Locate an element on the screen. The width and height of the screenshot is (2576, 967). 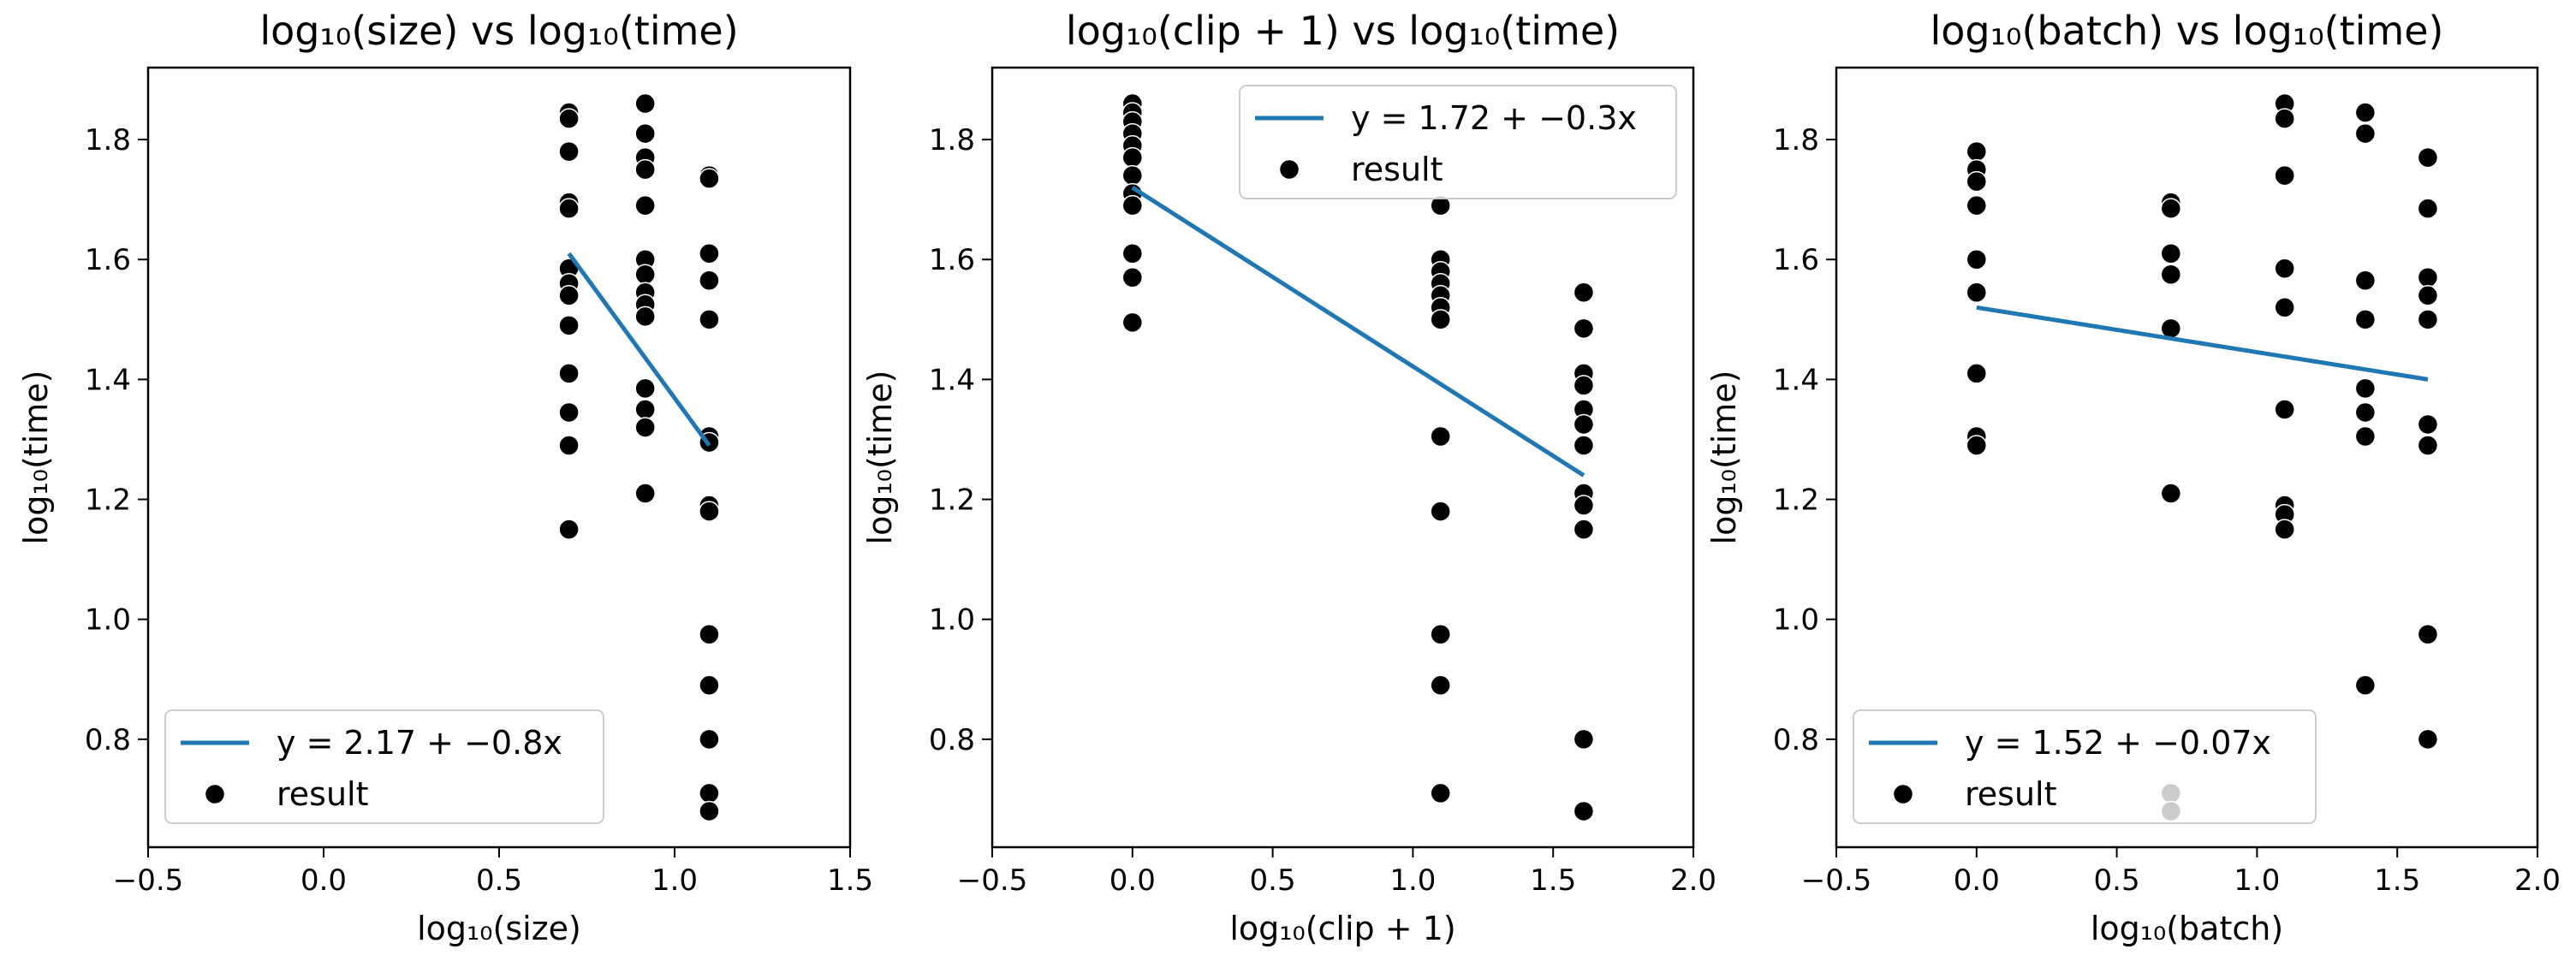
y-tick-label: 1.0 is located at coordinates (1796, 620).